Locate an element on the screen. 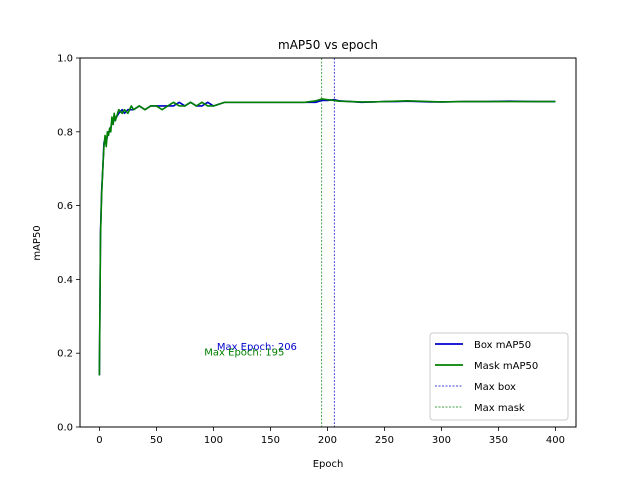 Image resolution: width=640 pixels, height=480 pixels. x-tick-label: 100 is located at coordinates (213, 440).